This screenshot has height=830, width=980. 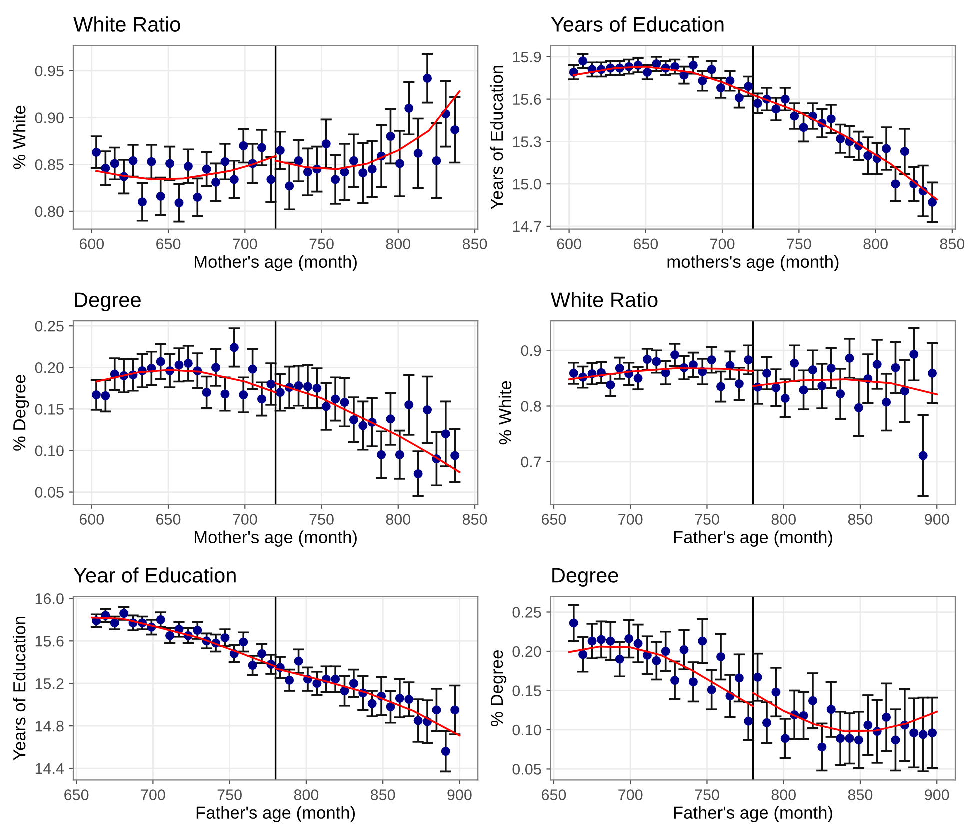 I want to click on y-tick-label: 0.90, so click(x=49, y=118).